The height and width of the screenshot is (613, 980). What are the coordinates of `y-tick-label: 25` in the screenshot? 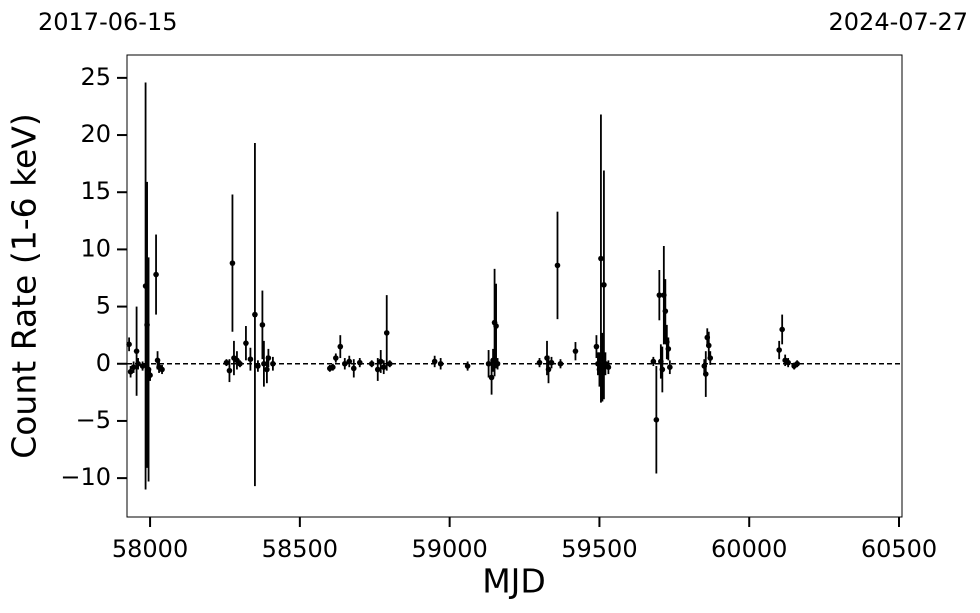 It's located at (95, 77).